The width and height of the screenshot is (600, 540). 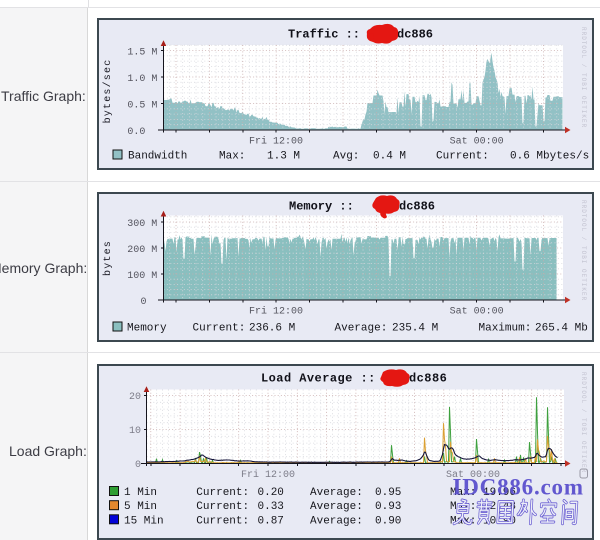 I want to click on svg-text: 15 Min, so click(x=144, y=521).